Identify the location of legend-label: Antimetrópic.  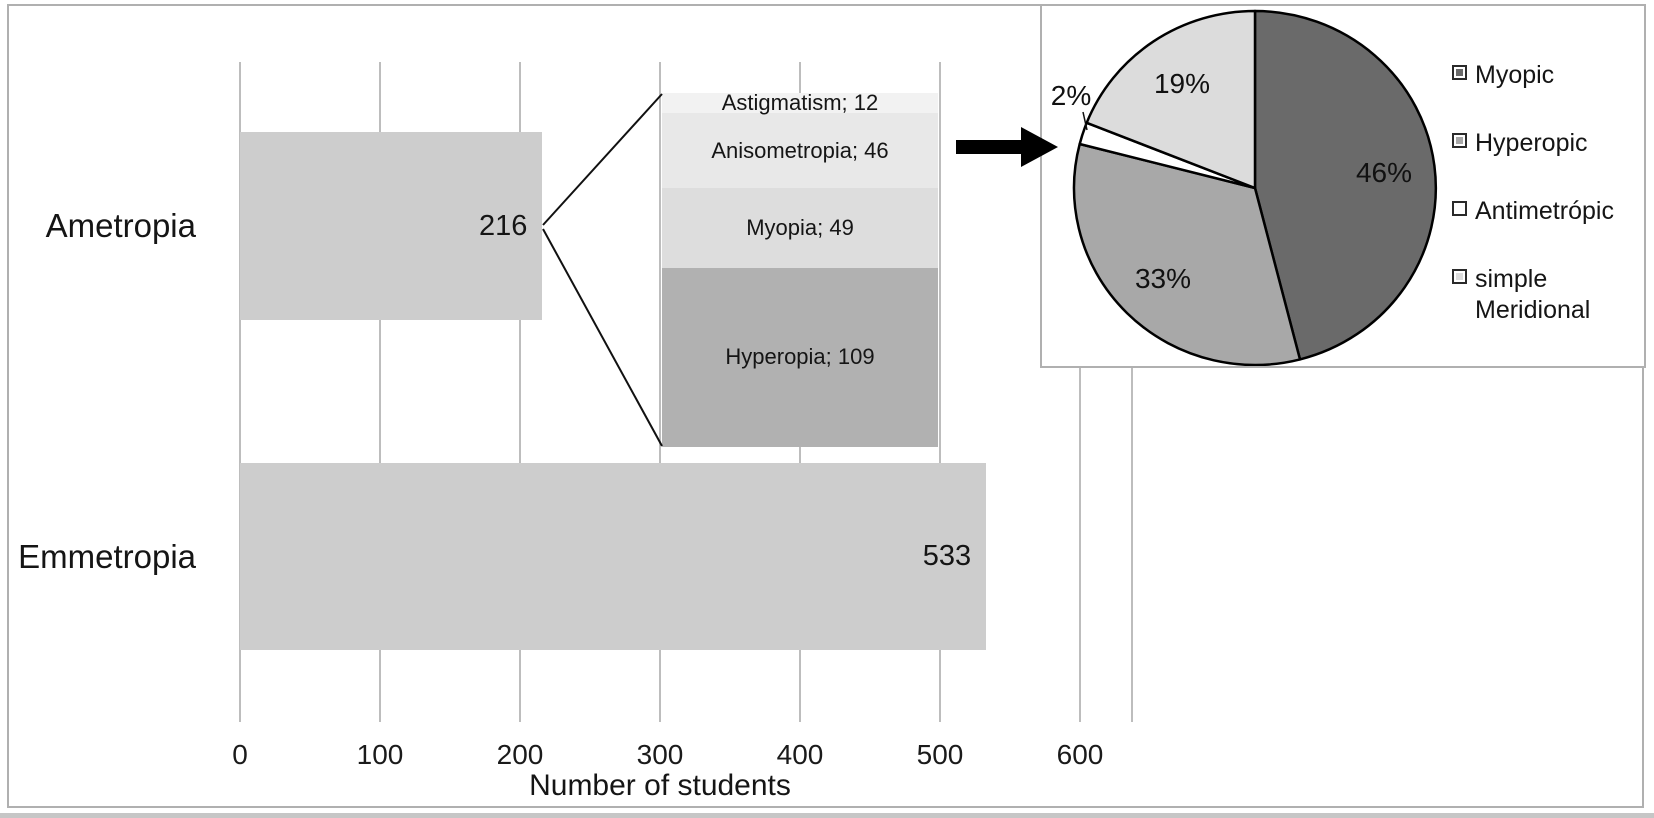
(1544, 211).